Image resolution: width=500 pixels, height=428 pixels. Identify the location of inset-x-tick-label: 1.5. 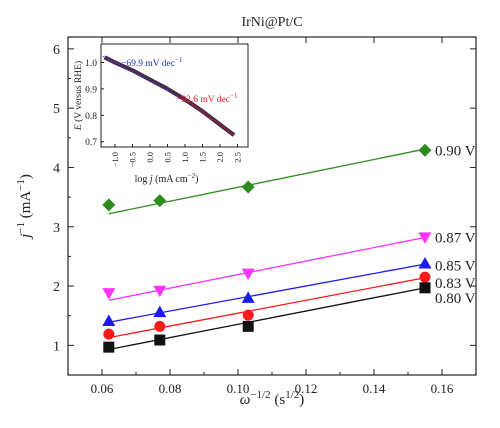
(203, 157).